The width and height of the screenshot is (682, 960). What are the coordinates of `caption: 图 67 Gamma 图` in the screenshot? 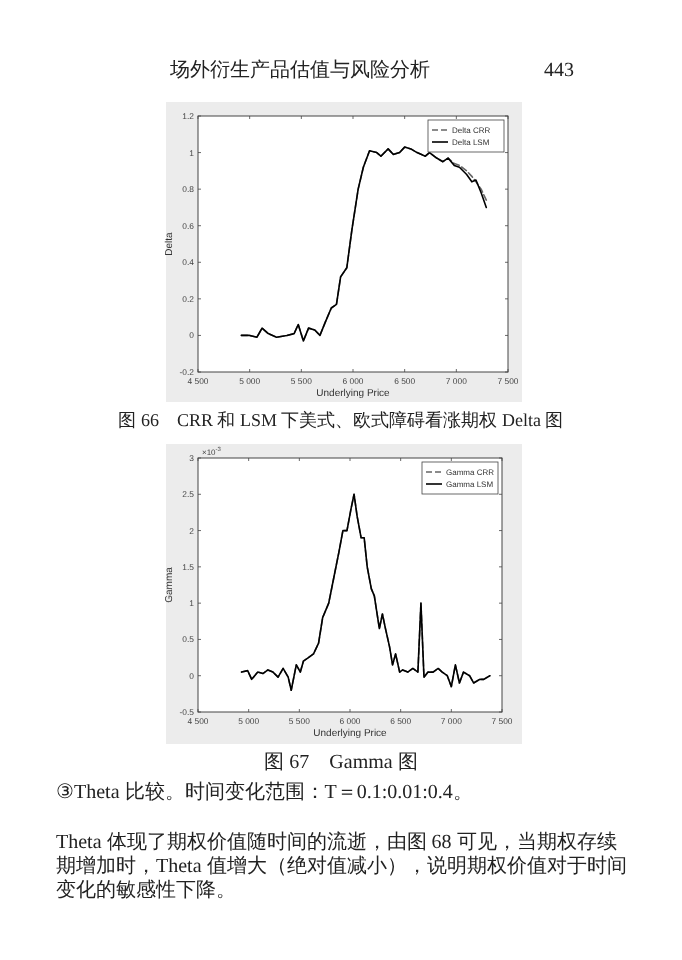 It's located at (341, 764).